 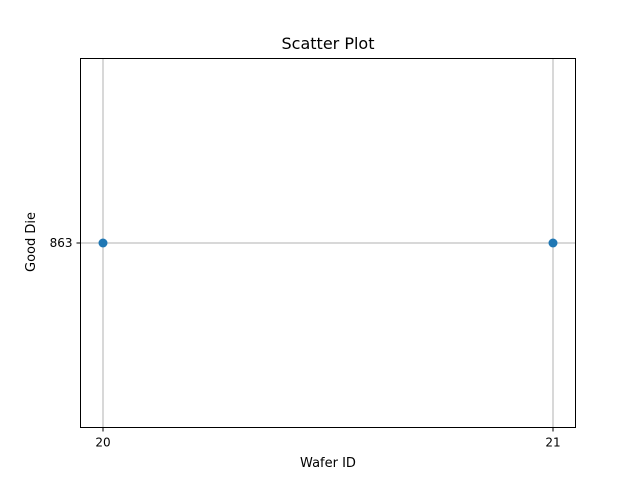 I want to click on data-points, so click(x=328, y=243).